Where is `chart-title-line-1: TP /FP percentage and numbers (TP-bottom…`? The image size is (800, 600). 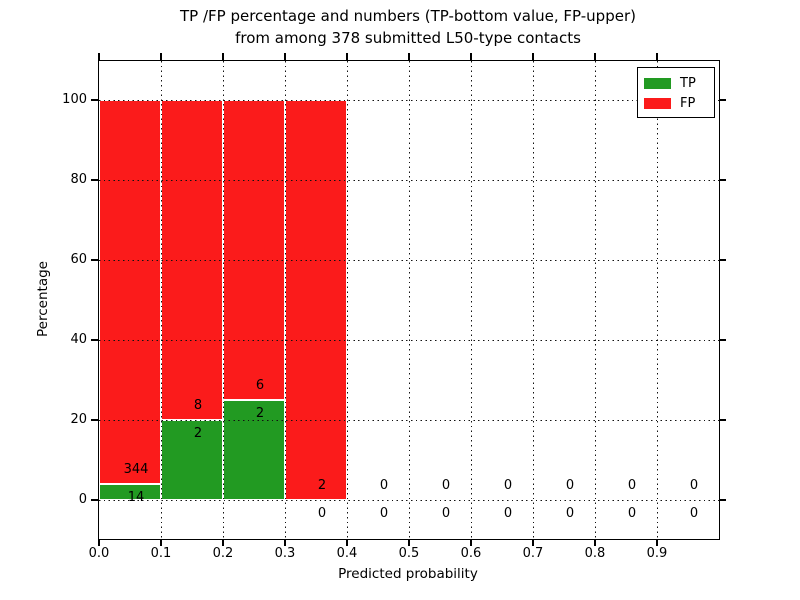 chart-title-line-1: TP /FP percentage and numbers (TP-bottom… is located at coordinates (408, 16).